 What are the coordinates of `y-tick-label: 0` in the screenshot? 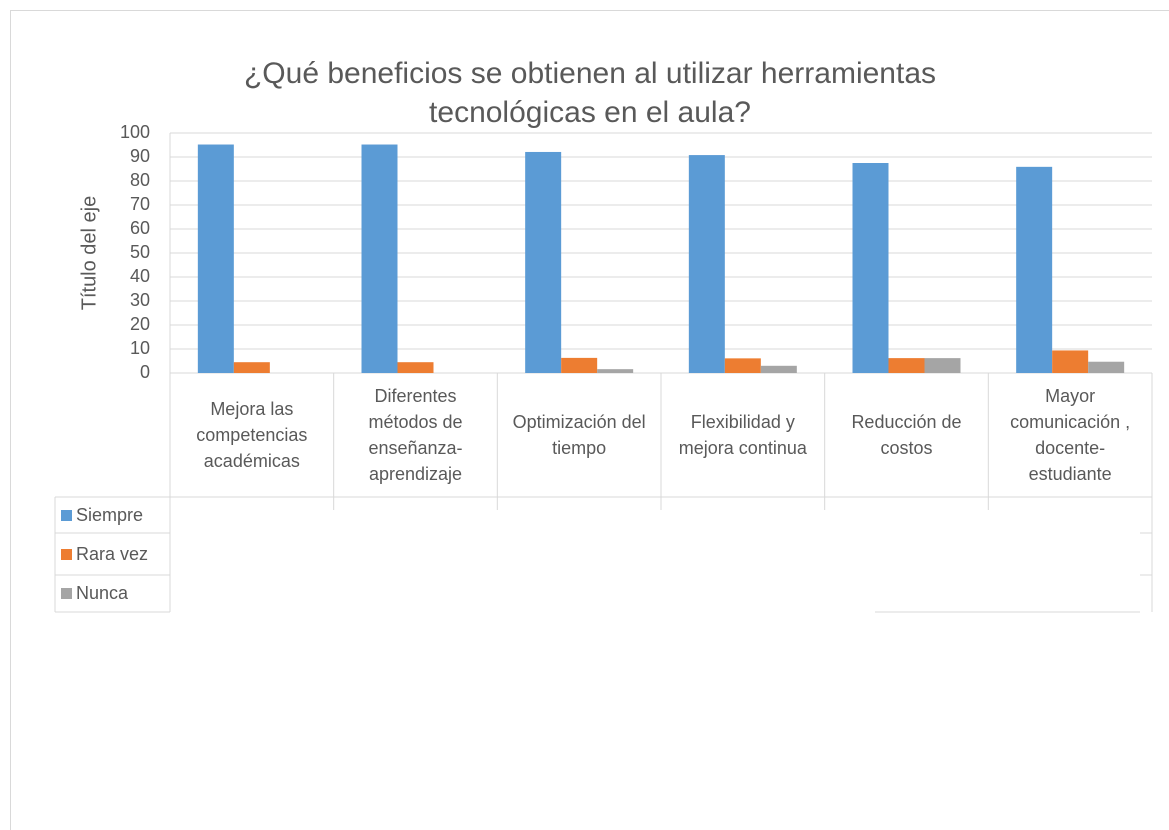 It's located at (145, 372).